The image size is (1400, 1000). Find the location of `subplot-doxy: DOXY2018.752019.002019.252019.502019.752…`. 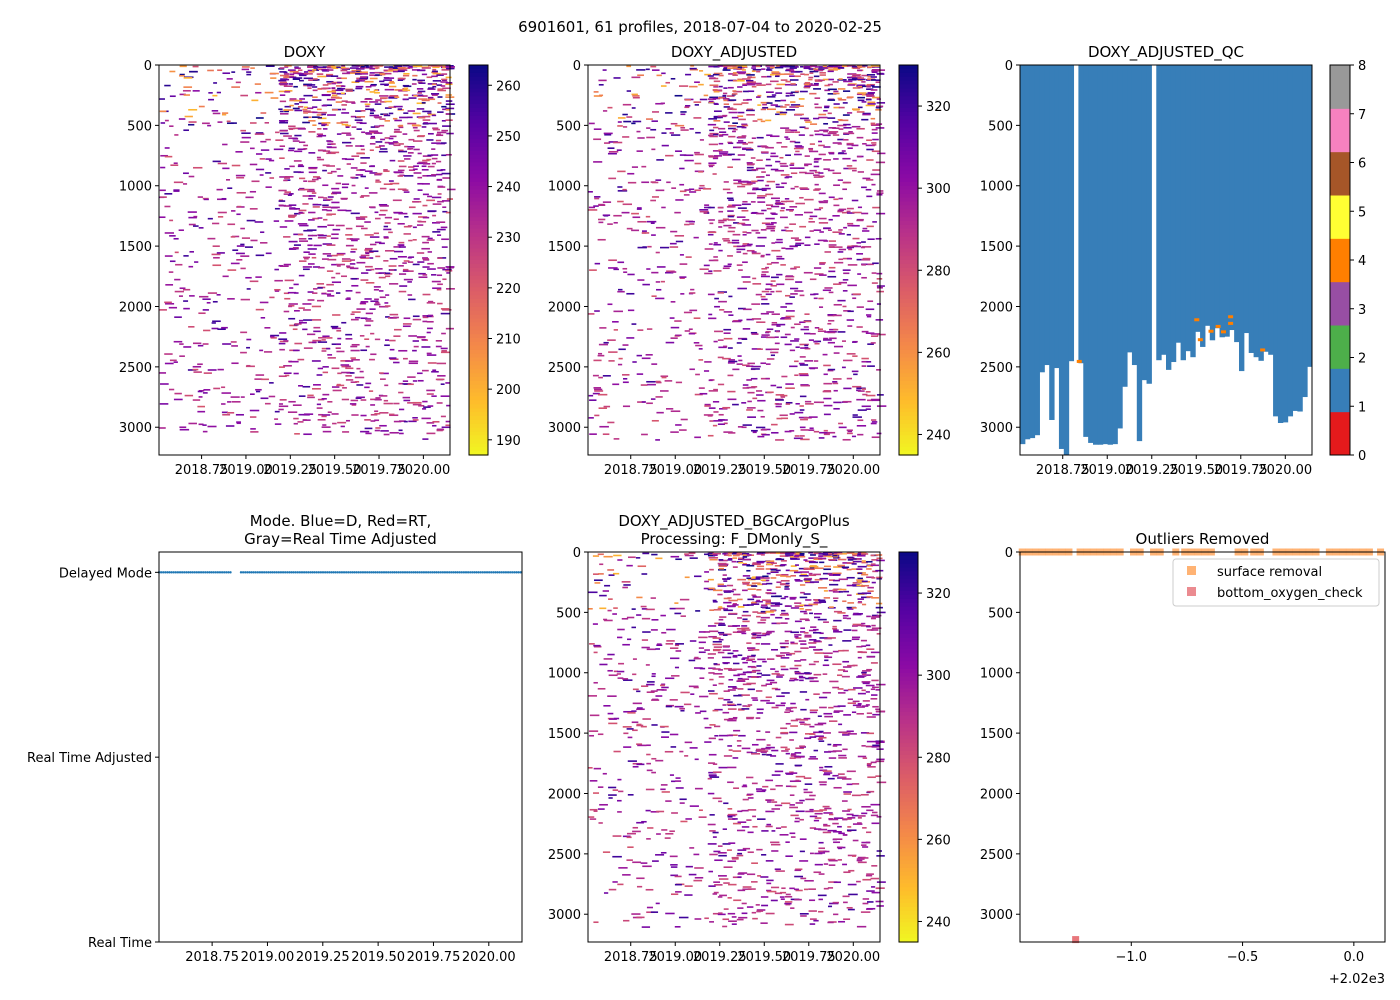

subplot-doxy: DOXY2018.752019.002019.252019.502019.752… is located at coordinates (320, 260).